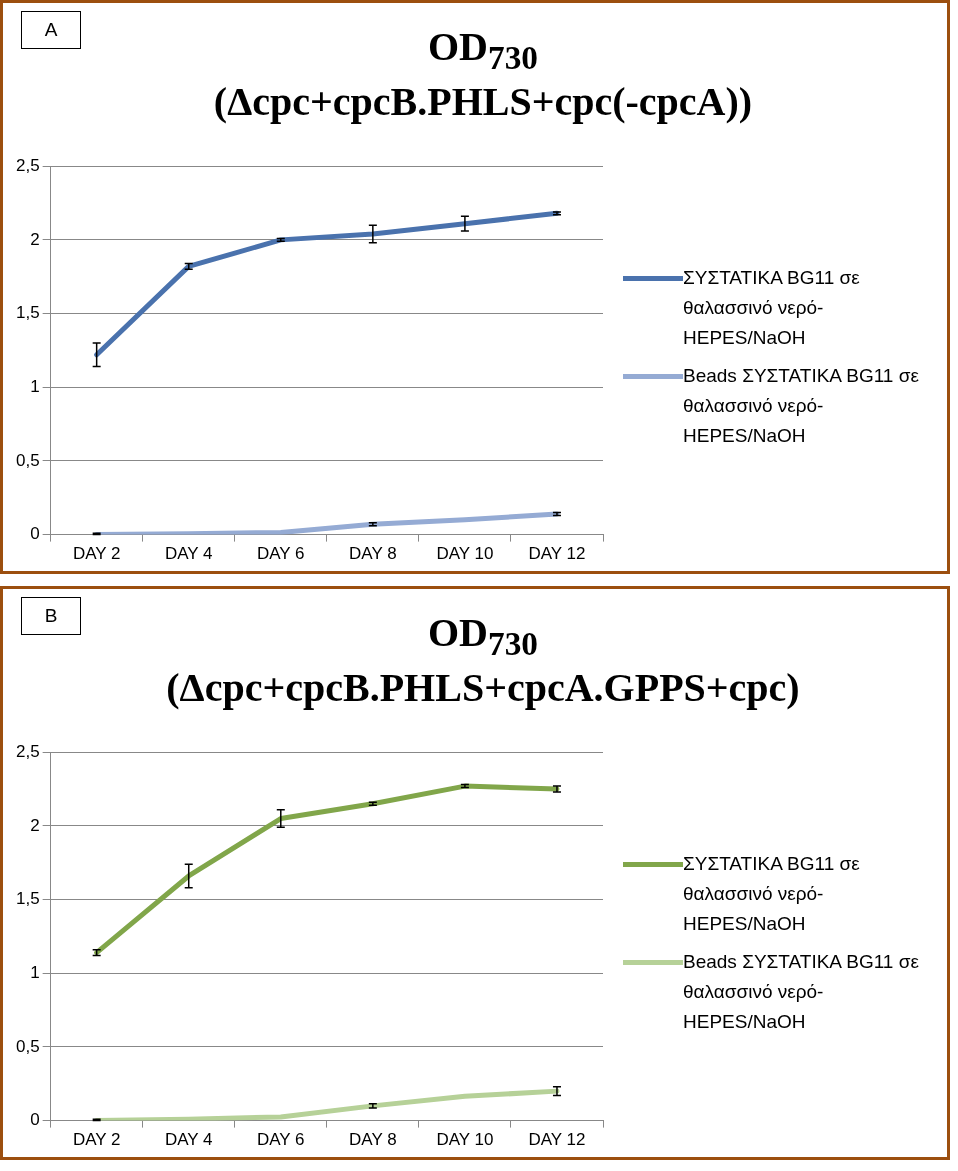 Image resolution: width=958 pixels, height=1171 pixels. Describe the element at coordinates (51, 616) in the screenshot. I see `text: B` at that location.